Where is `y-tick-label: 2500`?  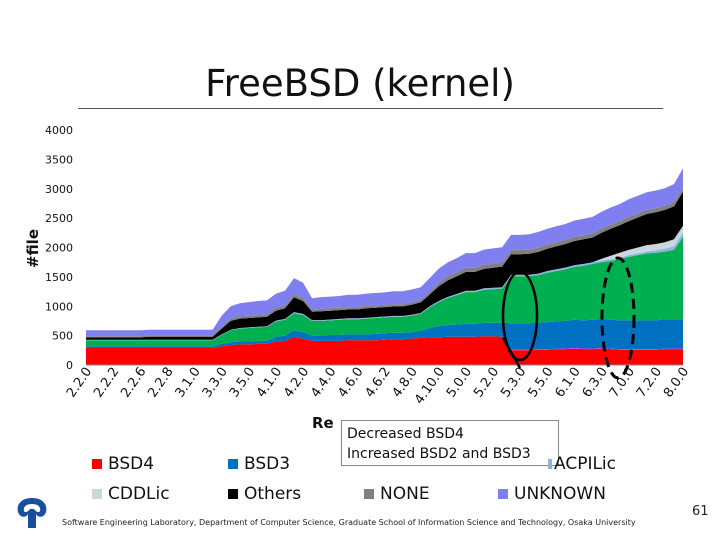 y-tick-label: 2500 is located at coordinates (59, 218).